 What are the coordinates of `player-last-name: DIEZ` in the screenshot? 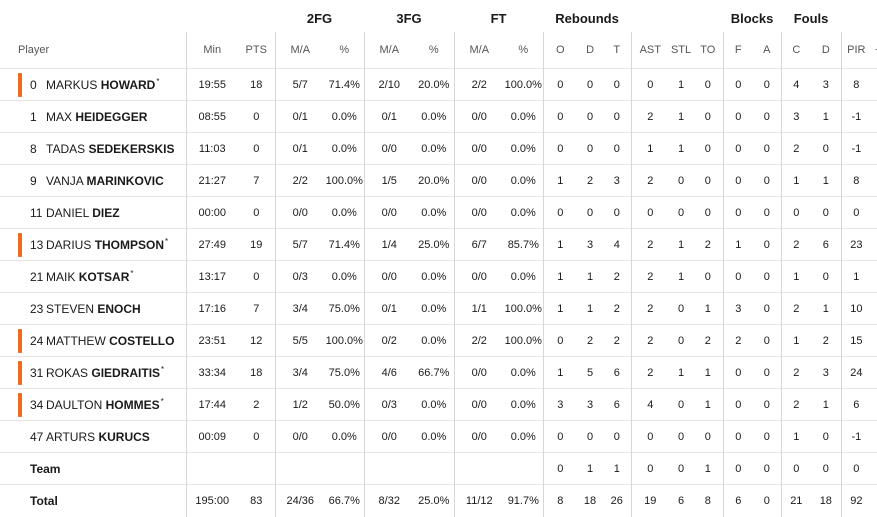 It's located at (106, 213).